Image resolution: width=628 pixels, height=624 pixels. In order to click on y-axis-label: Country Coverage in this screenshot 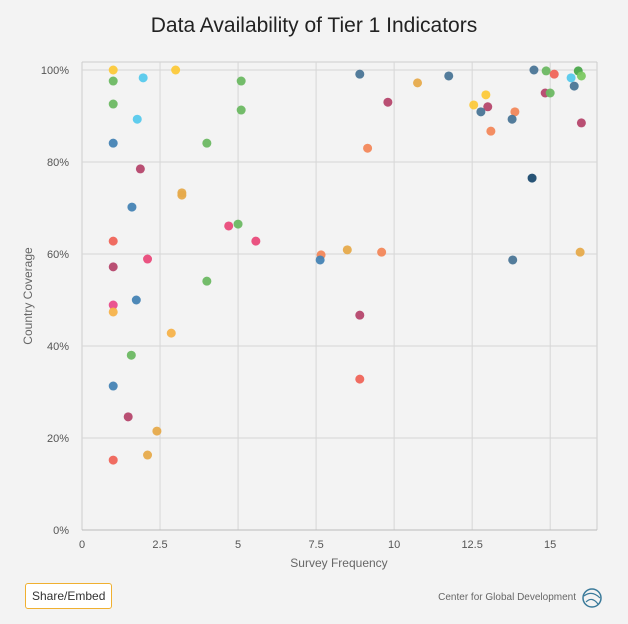, I will do `click(28, 296)`.